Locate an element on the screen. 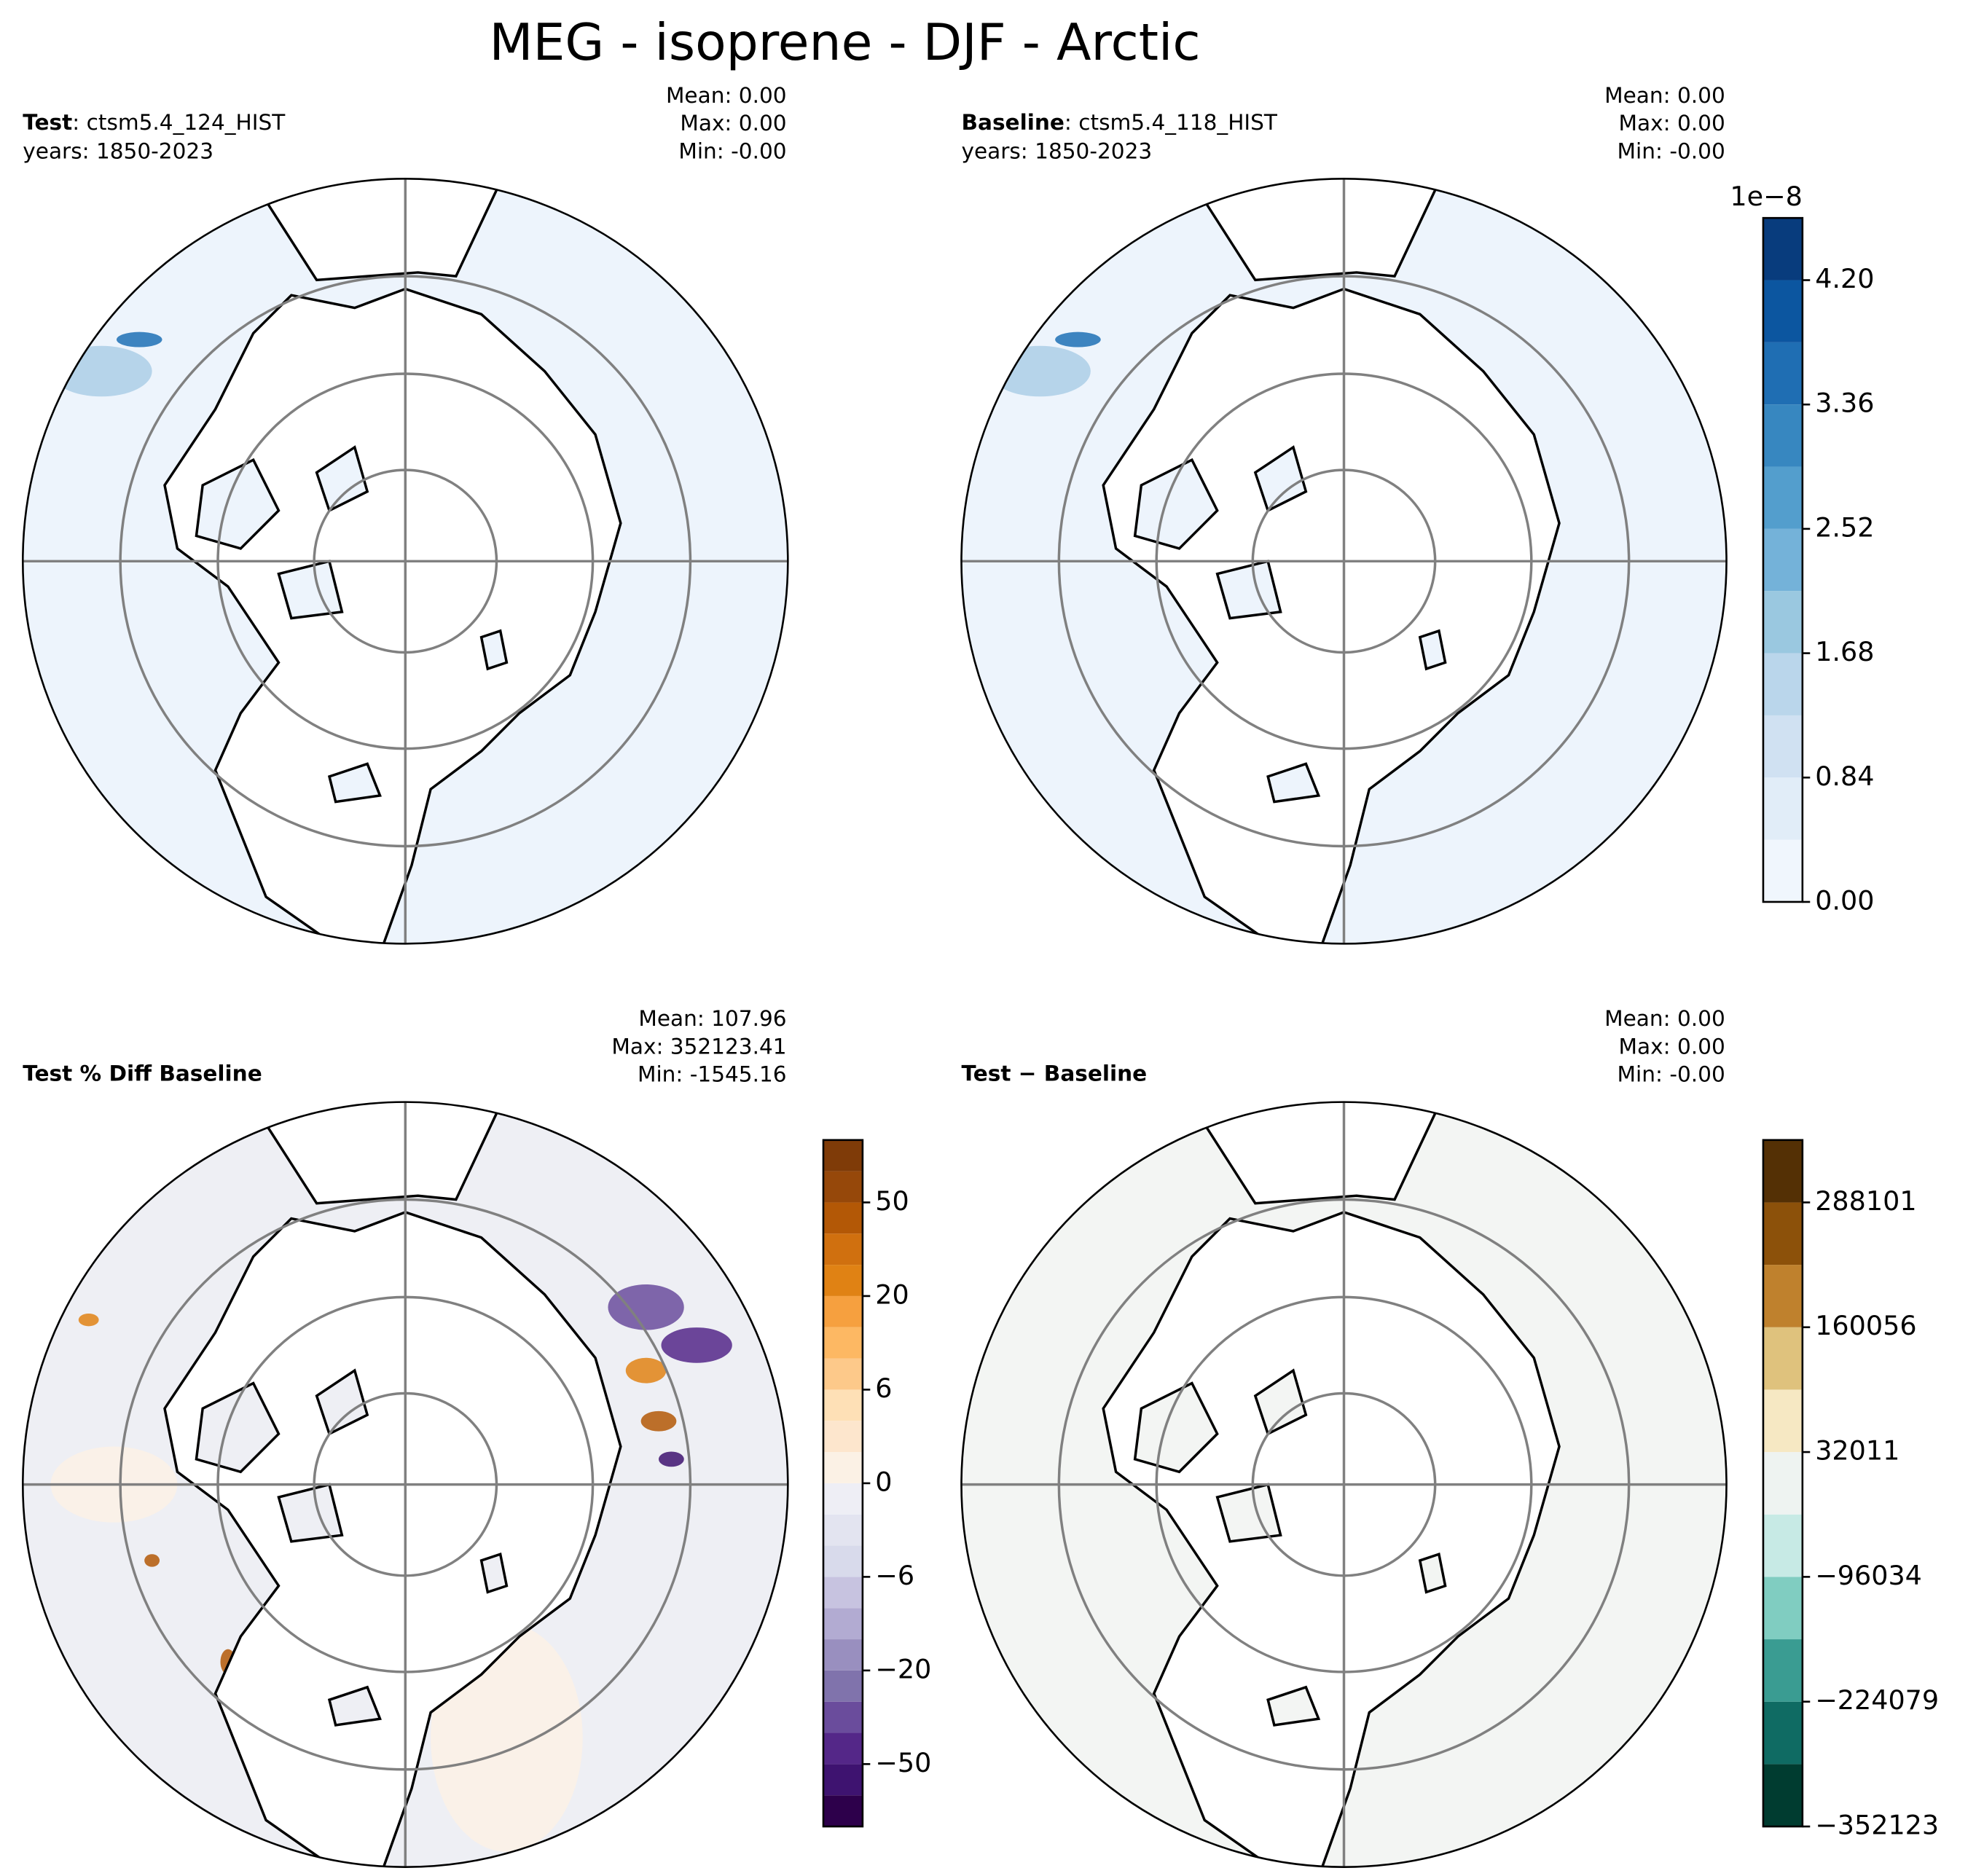  colorbar-tick-label: 0 is located at coordinates (883, 1481).